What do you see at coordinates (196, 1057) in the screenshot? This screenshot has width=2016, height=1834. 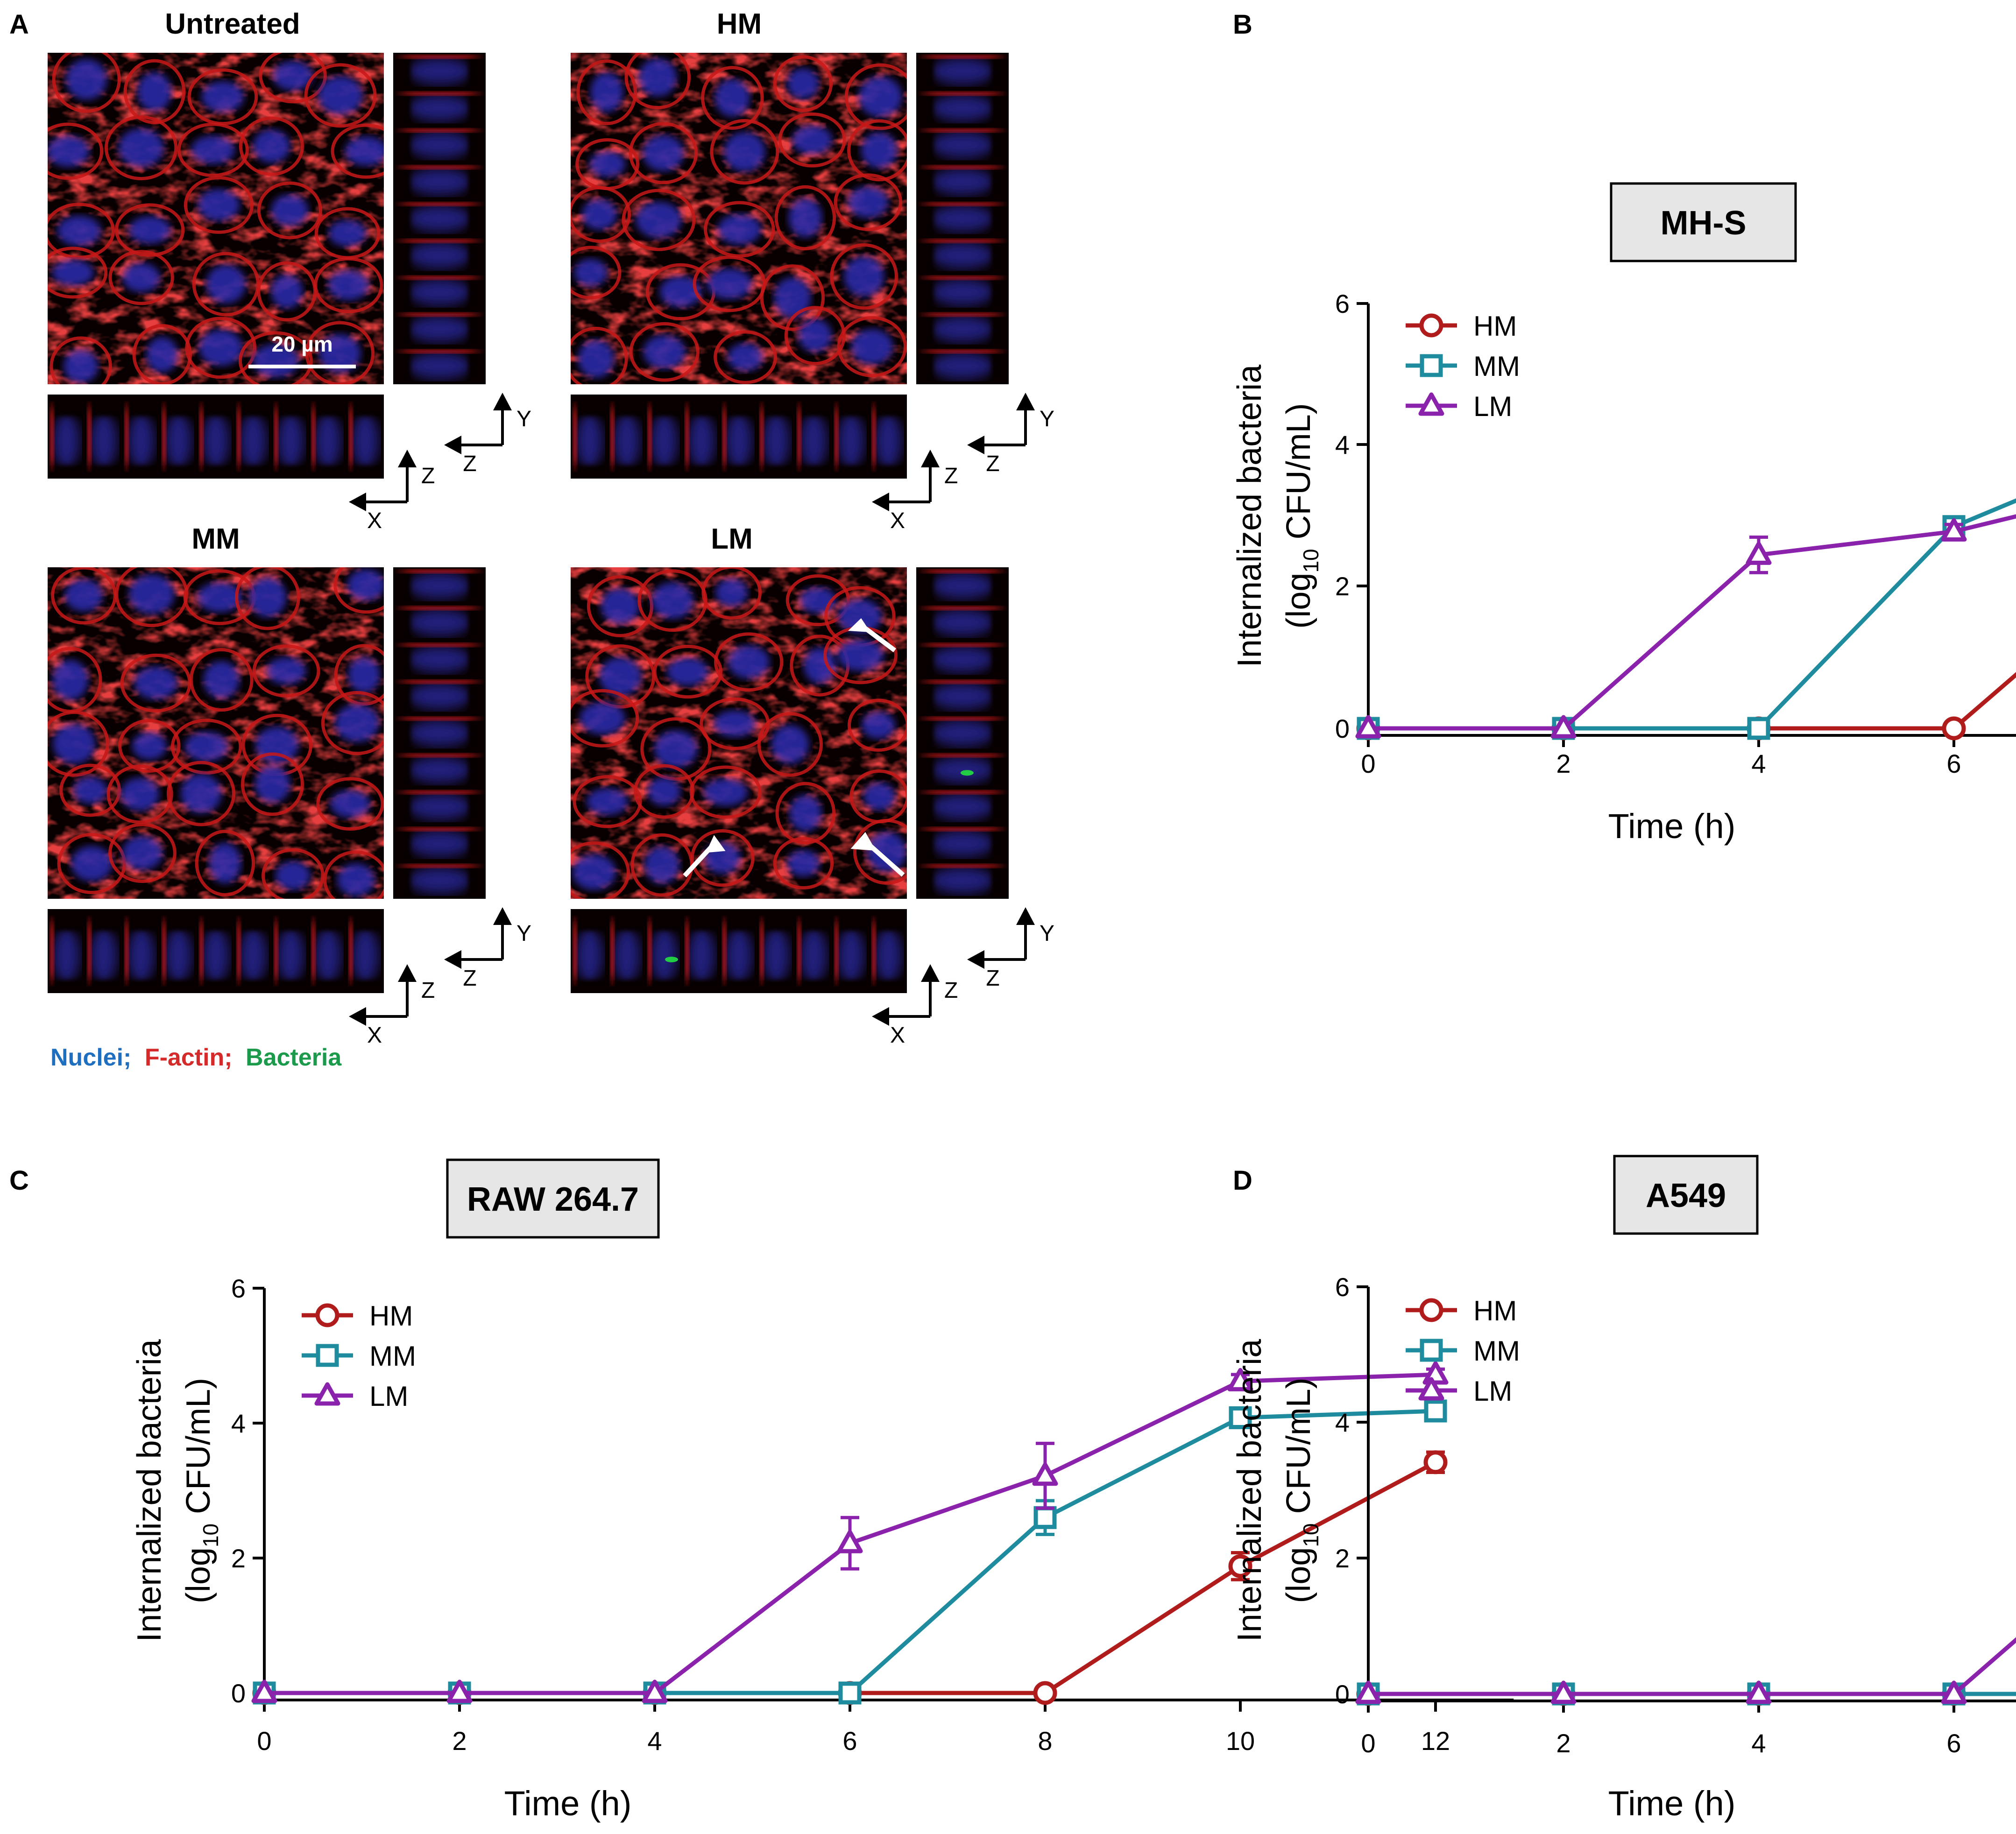 I see `stain-legend: Nuclei; F-actin; Bacteria` at bounding box center [196, 1057].